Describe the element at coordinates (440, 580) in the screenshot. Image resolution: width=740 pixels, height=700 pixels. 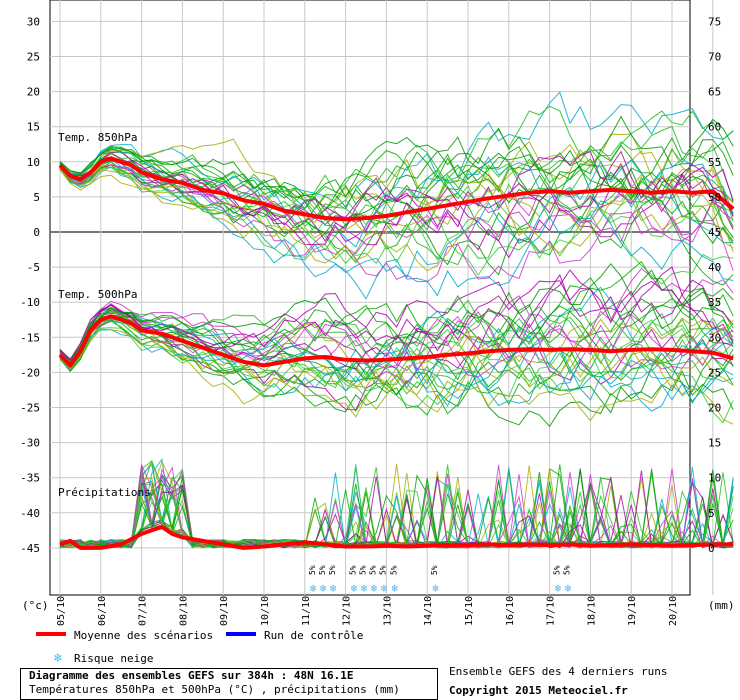
I see `snow-risk-markers: 5%❄5%❄5%❄5%❄5%❄5%❄5%❄5%❄5%❄5%❄5%❄` at that location.